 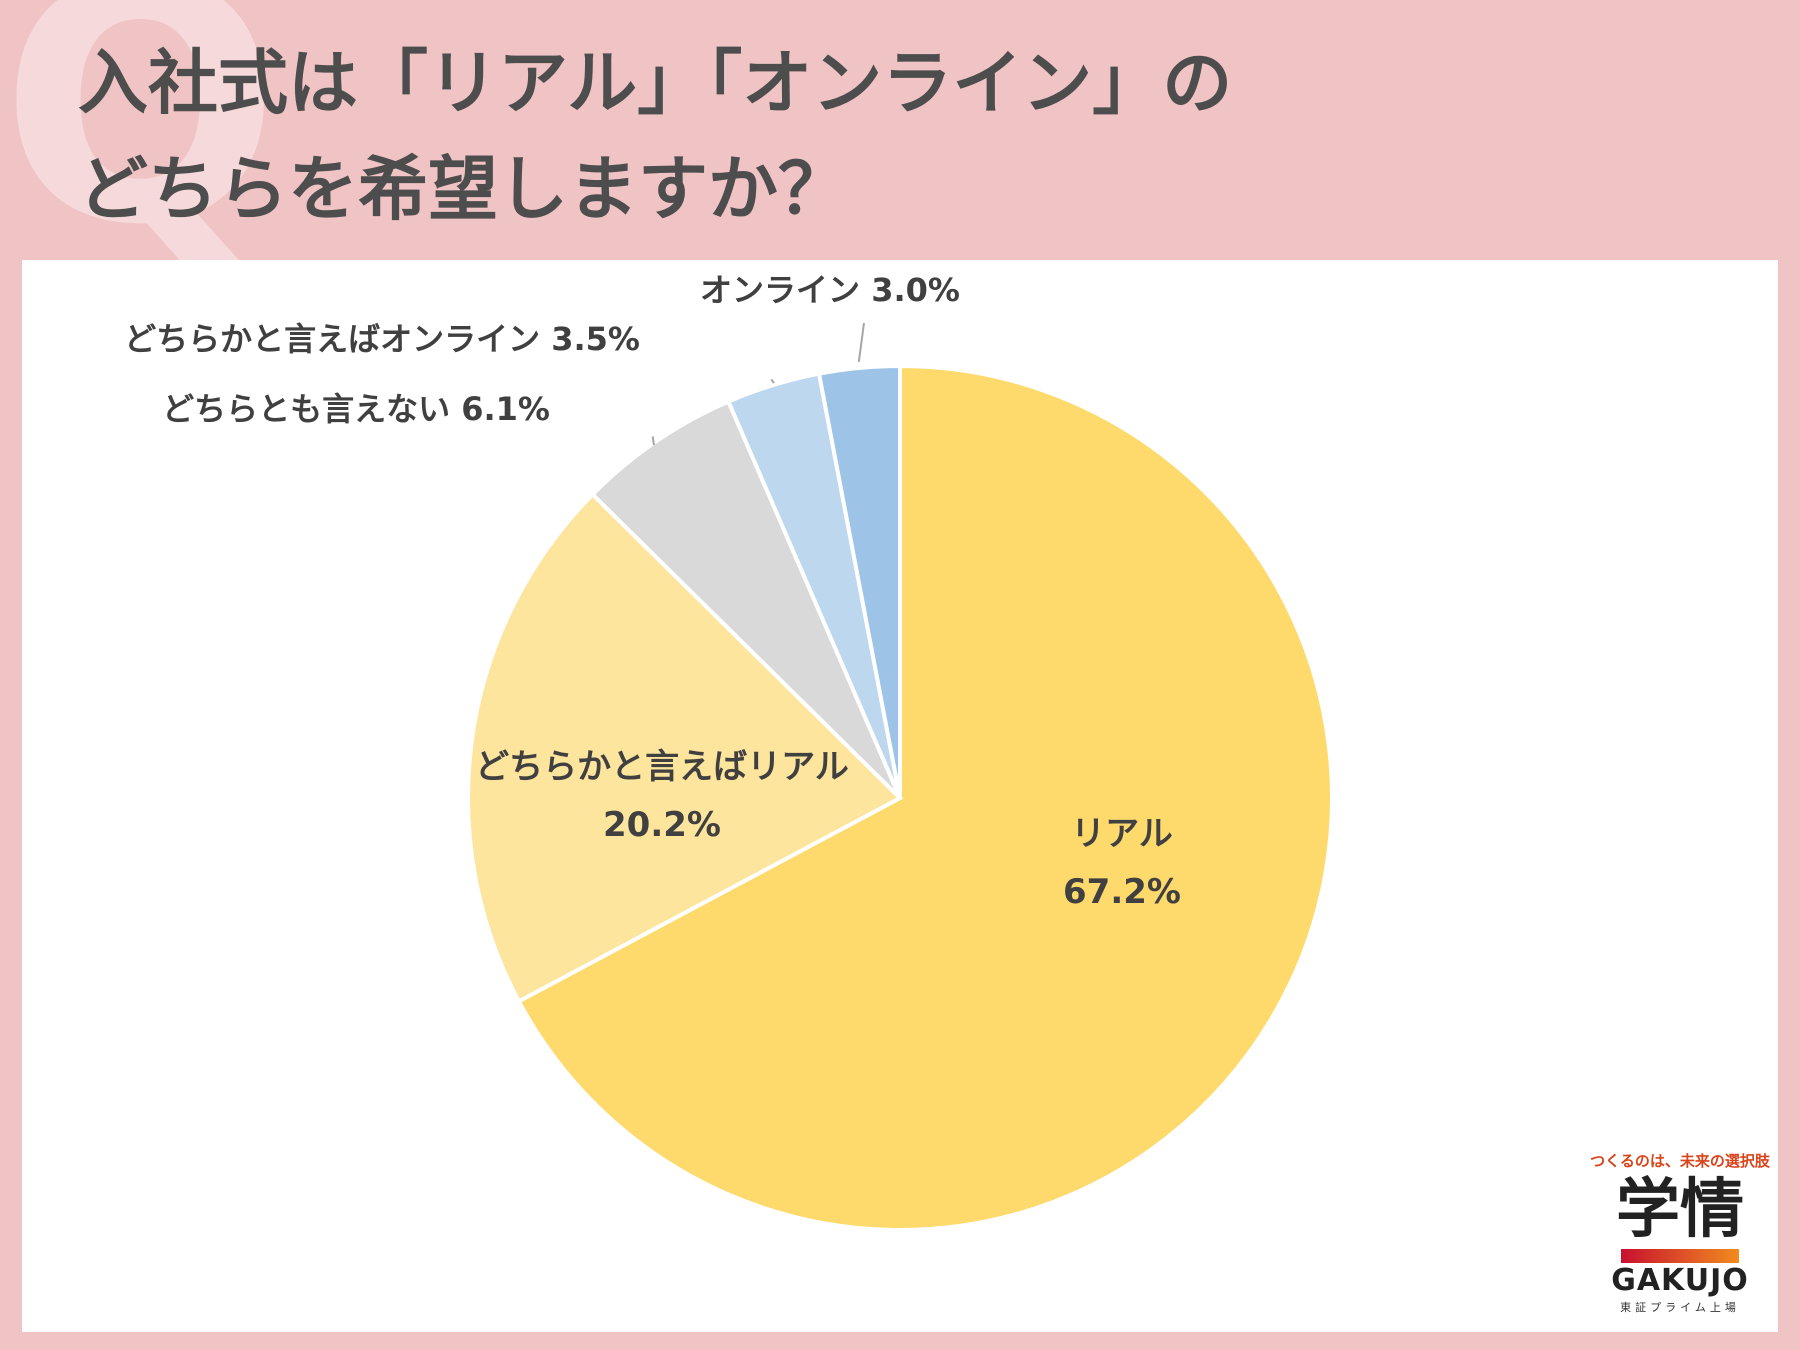 What do you see at coordinates (662, 825) in the screenshot?
I see `slice-value-somewhat-real: 20.2%` at bounding box center [662, 825].